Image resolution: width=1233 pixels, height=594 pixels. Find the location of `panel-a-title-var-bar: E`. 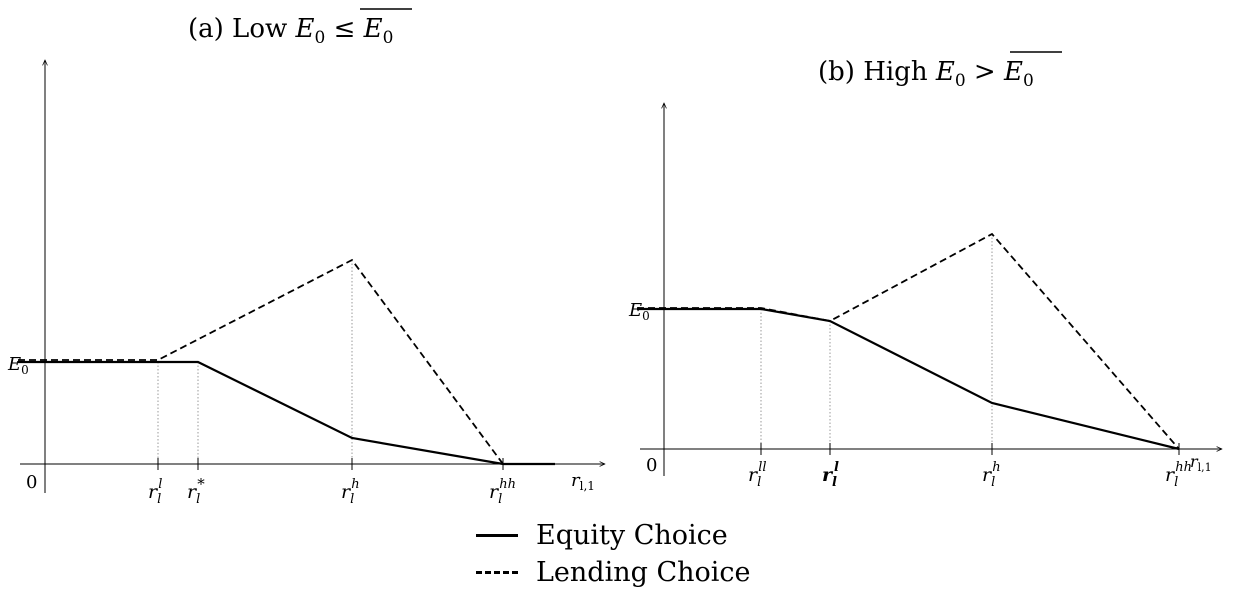

panel-a-title-var-bar: E is located at coordinates (373, 29).